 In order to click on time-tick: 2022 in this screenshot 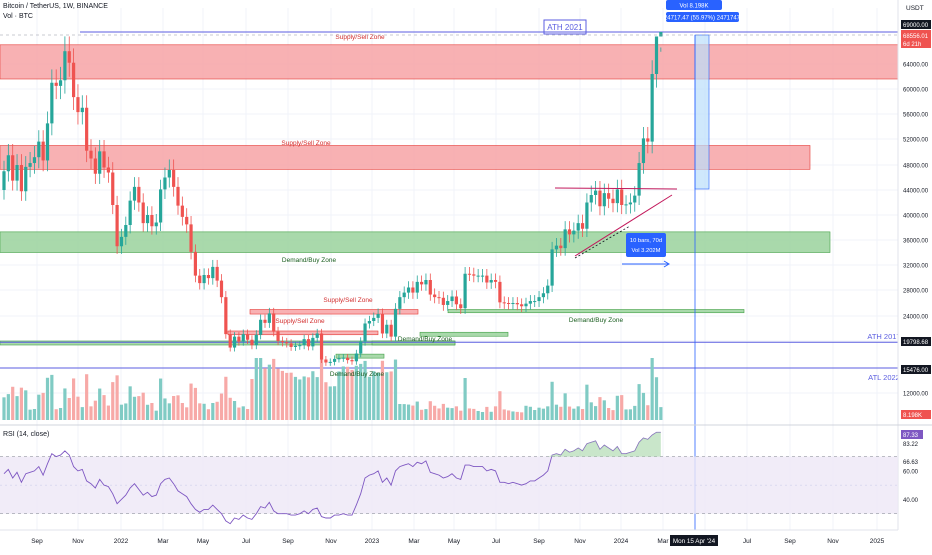, I will do `click(121, 541)`.